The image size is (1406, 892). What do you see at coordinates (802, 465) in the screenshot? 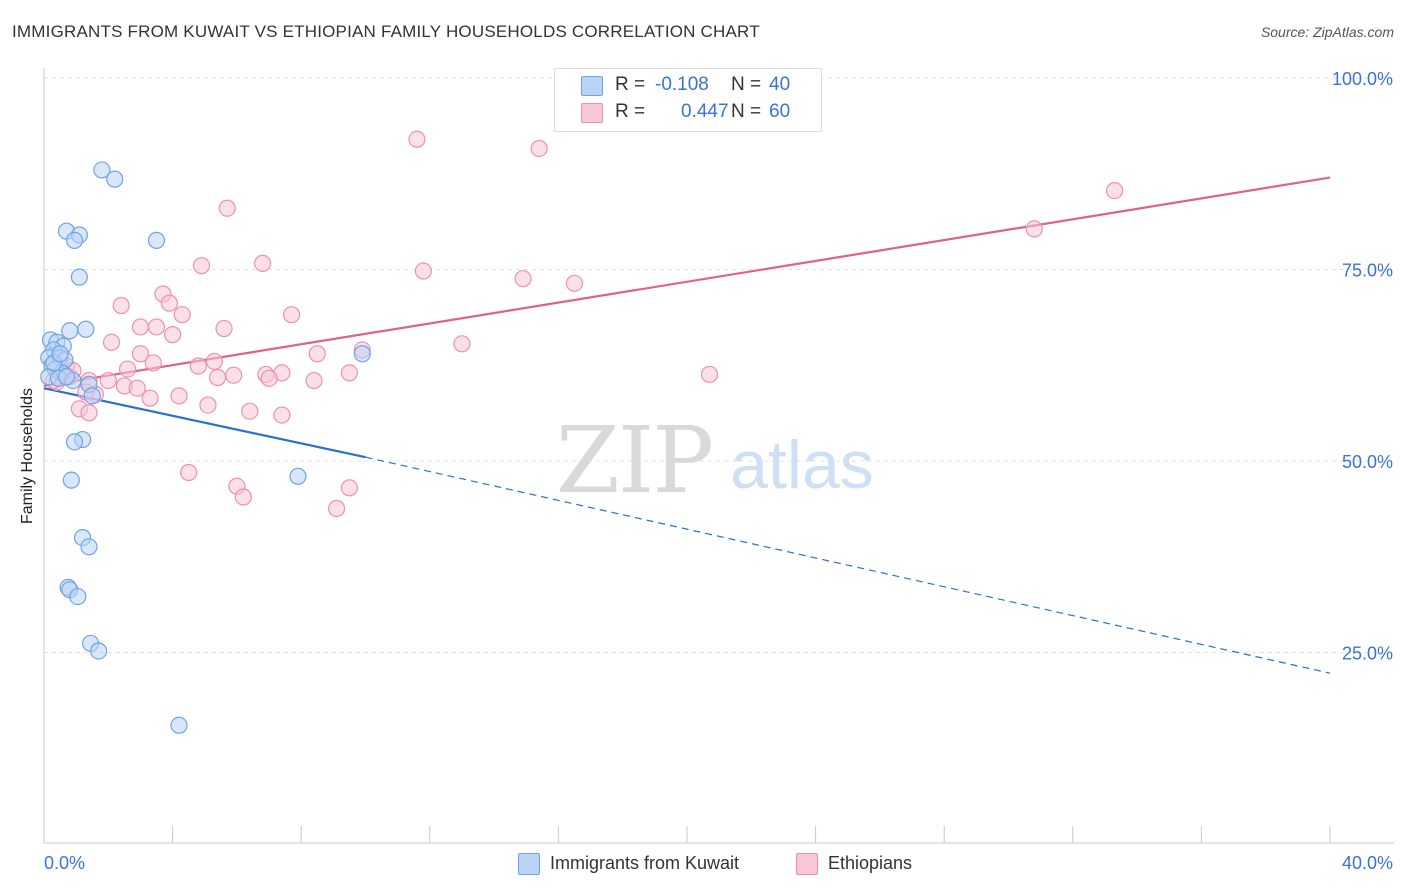
I see `watermark-atlas: atlas` at bounding box center [802, 465].